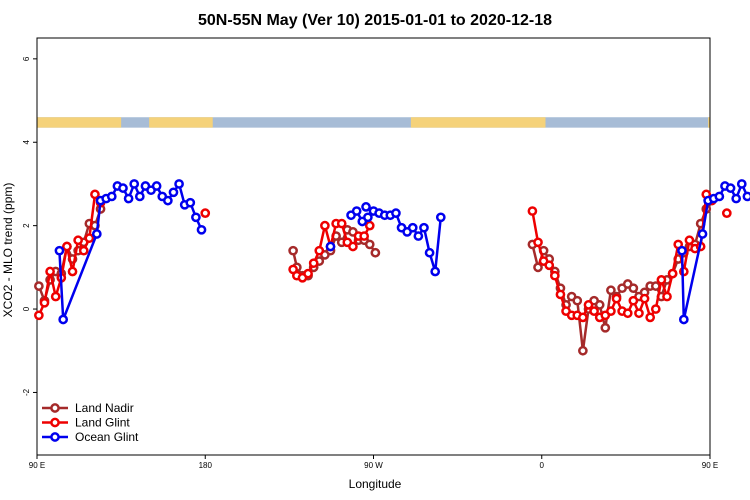 The image size is (750, 500). I want to click on x-tick-label-0: 90 E, so click(37, 465).